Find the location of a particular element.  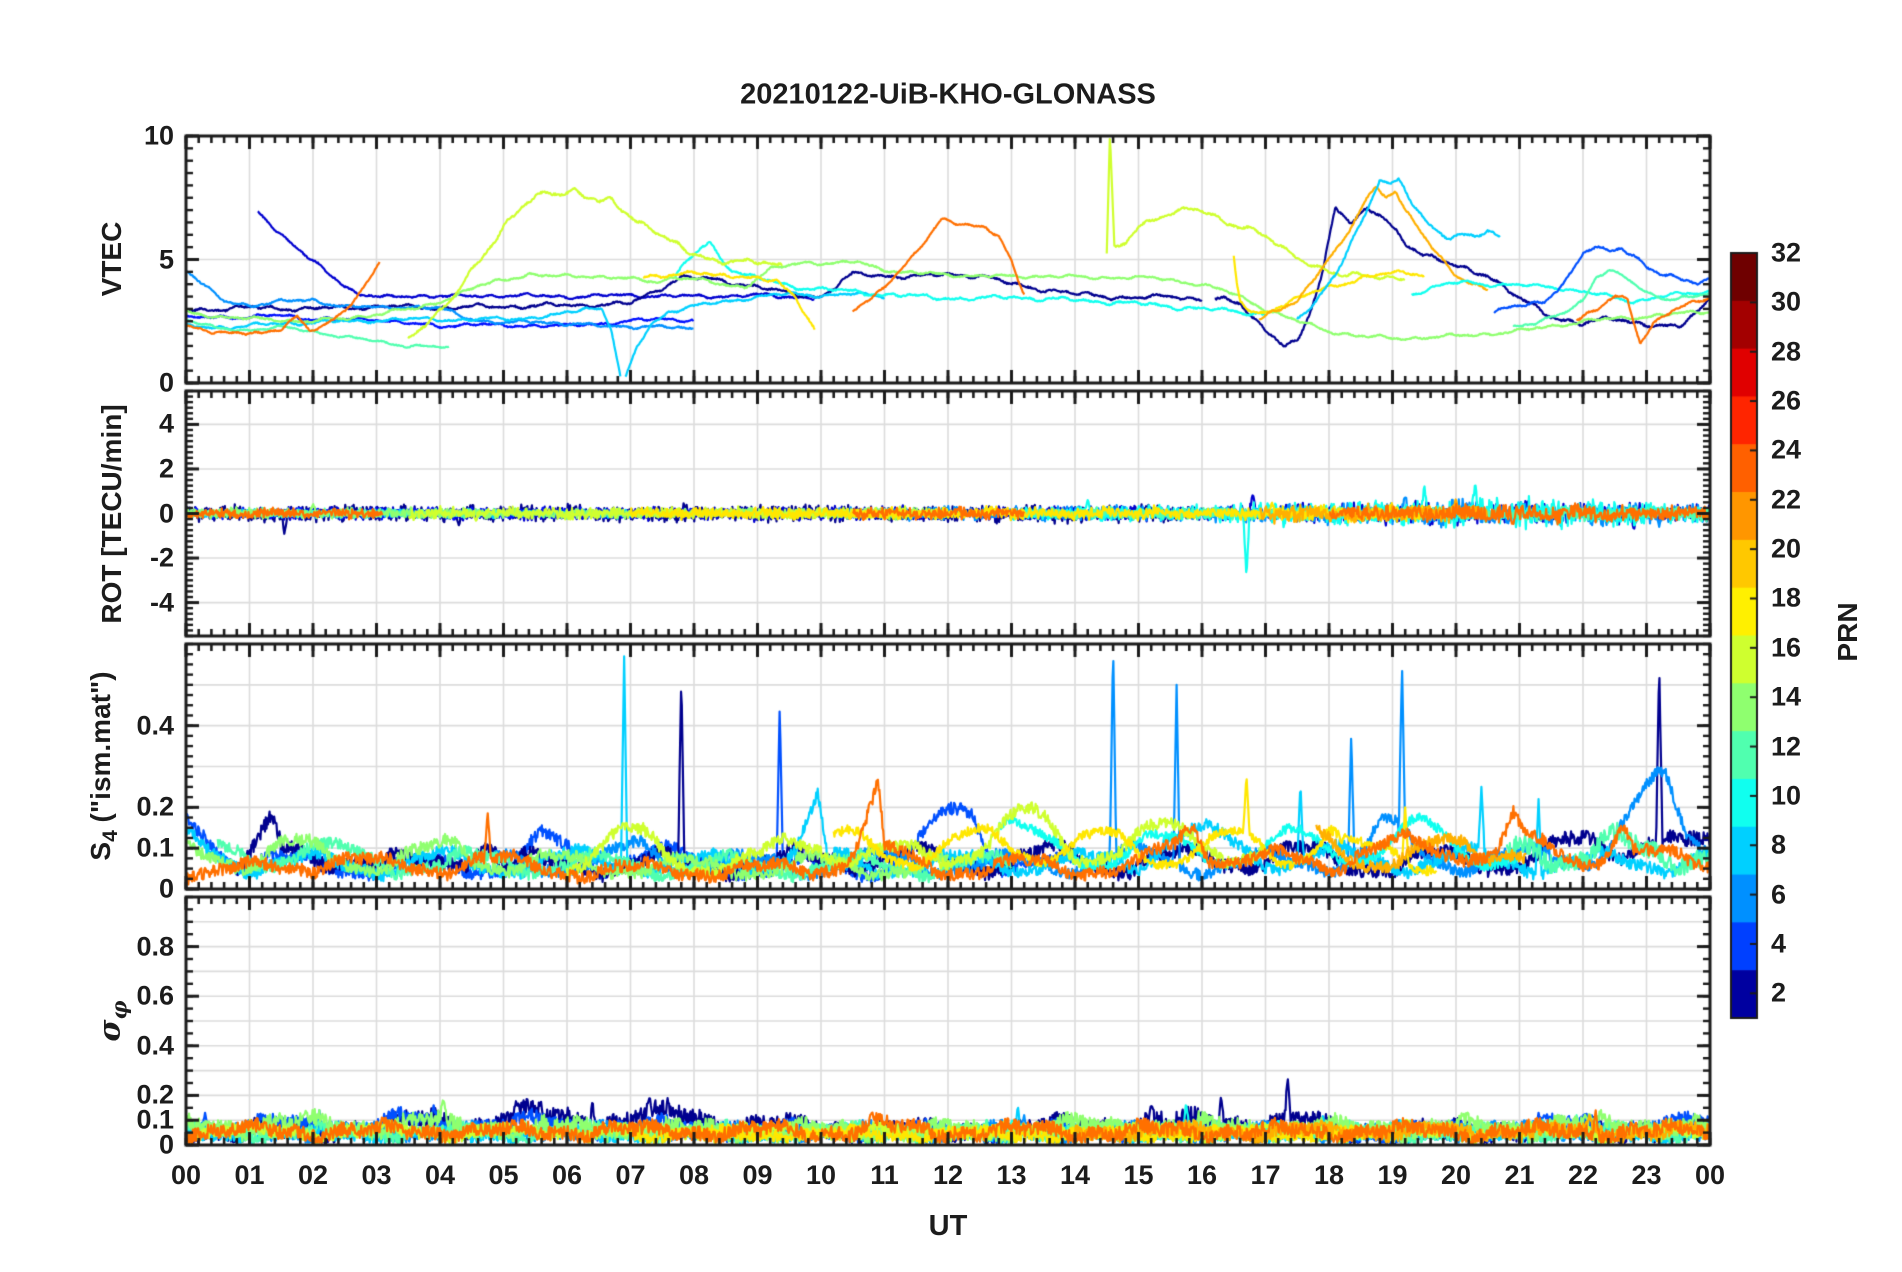

colorbar-tick-label: 4 is located at coordinates (1779, 943).